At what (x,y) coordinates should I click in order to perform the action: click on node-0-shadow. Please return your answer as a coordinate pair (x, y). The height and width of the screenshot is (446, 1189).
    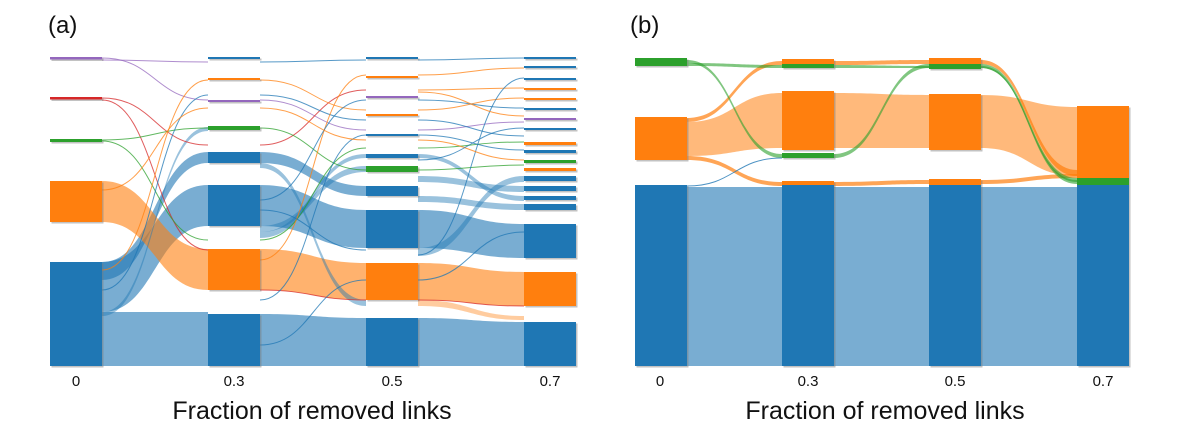
    Looking at the image, I should click on (77, 59).